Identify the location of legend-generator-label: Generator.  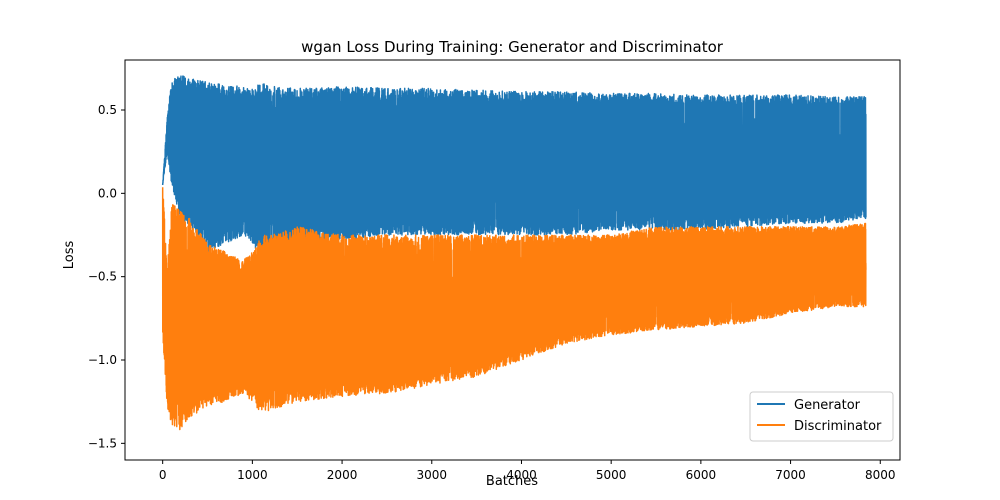
(827, 405).